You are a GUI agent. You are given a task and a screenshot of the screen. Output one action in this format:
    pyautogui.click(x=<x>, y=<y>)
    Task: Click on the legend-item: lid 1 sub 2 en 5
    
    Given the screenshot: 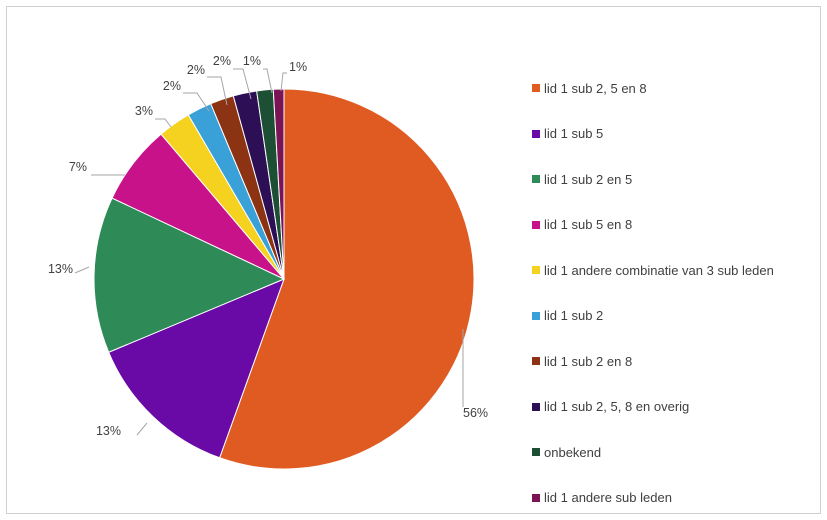 What is the action you would take?
    pyautogui.click(x=582, y=179)
    